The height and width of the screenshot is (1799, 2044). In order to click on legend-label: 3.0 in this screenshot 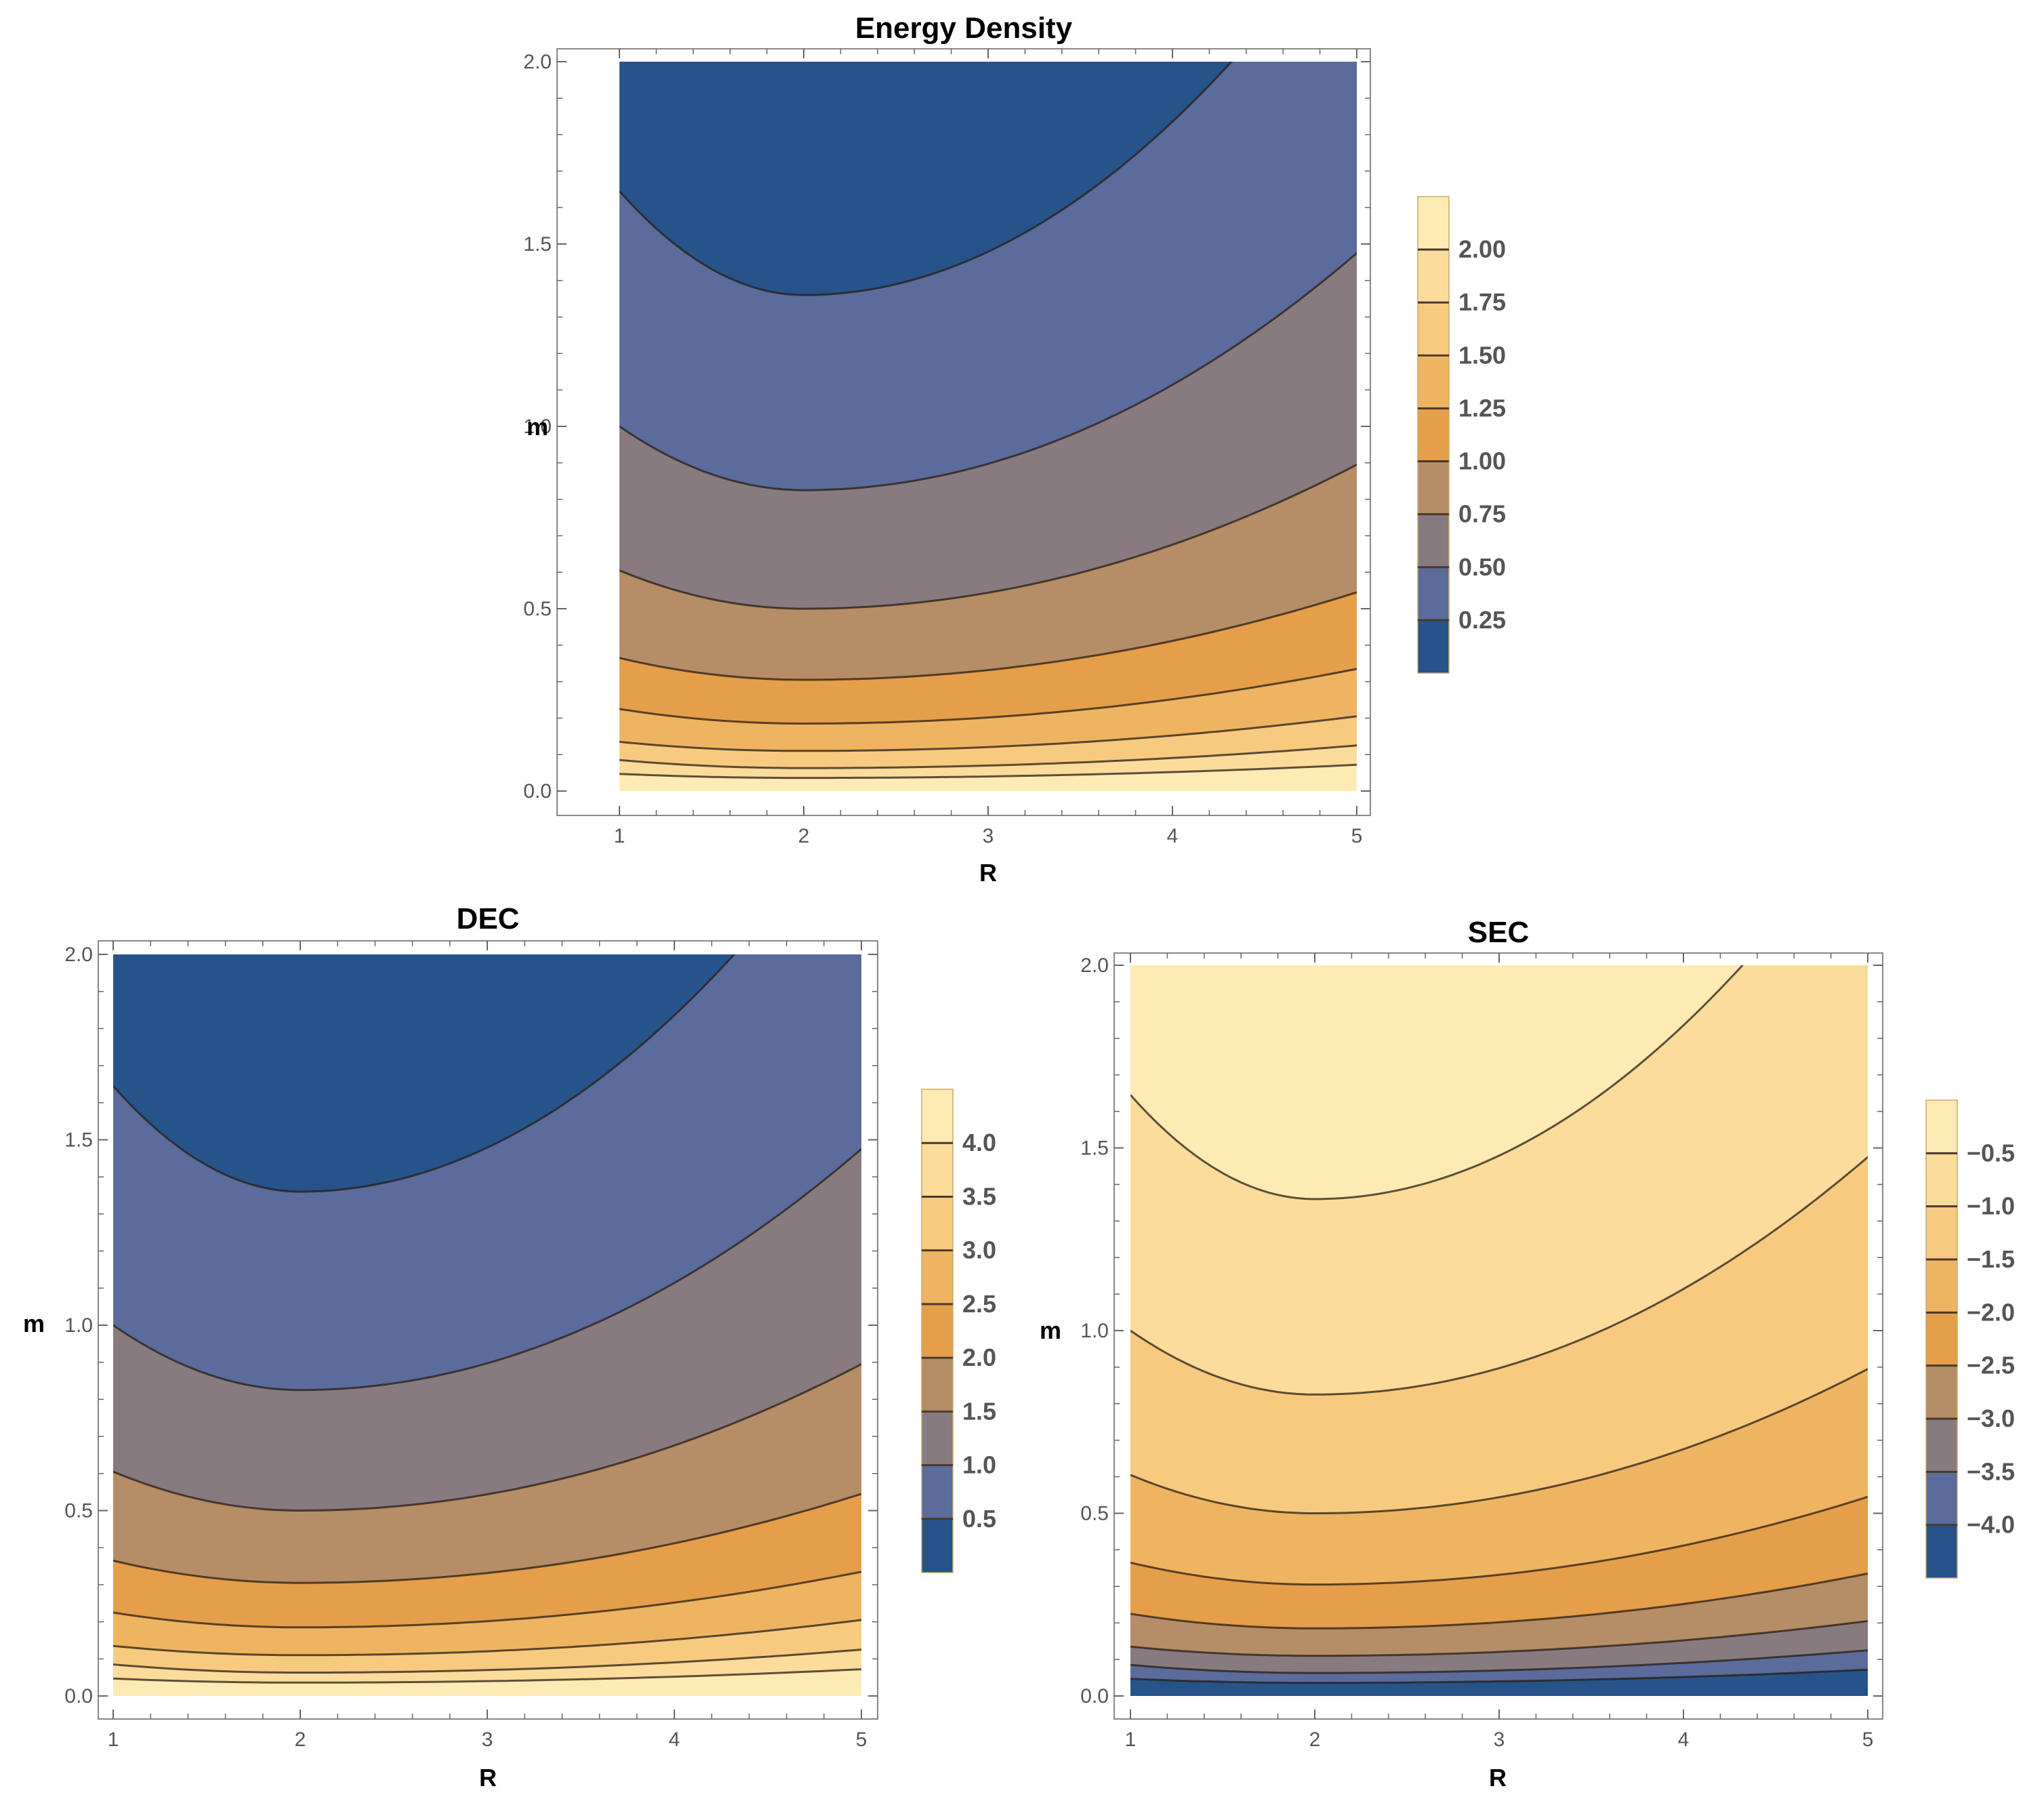, I will do `click(979, 1250)`.